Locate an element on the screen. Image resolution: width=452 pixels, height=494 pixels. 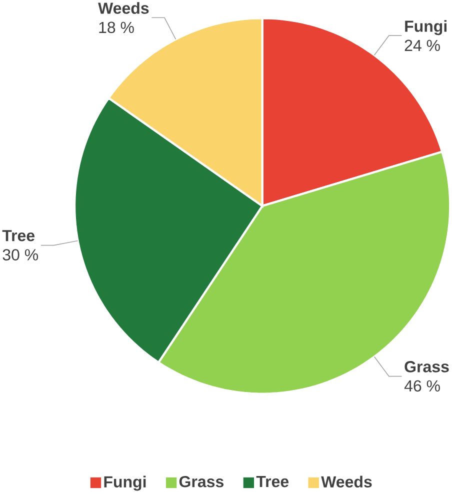
legend-label: Tree is located at coordinates (272, 482).